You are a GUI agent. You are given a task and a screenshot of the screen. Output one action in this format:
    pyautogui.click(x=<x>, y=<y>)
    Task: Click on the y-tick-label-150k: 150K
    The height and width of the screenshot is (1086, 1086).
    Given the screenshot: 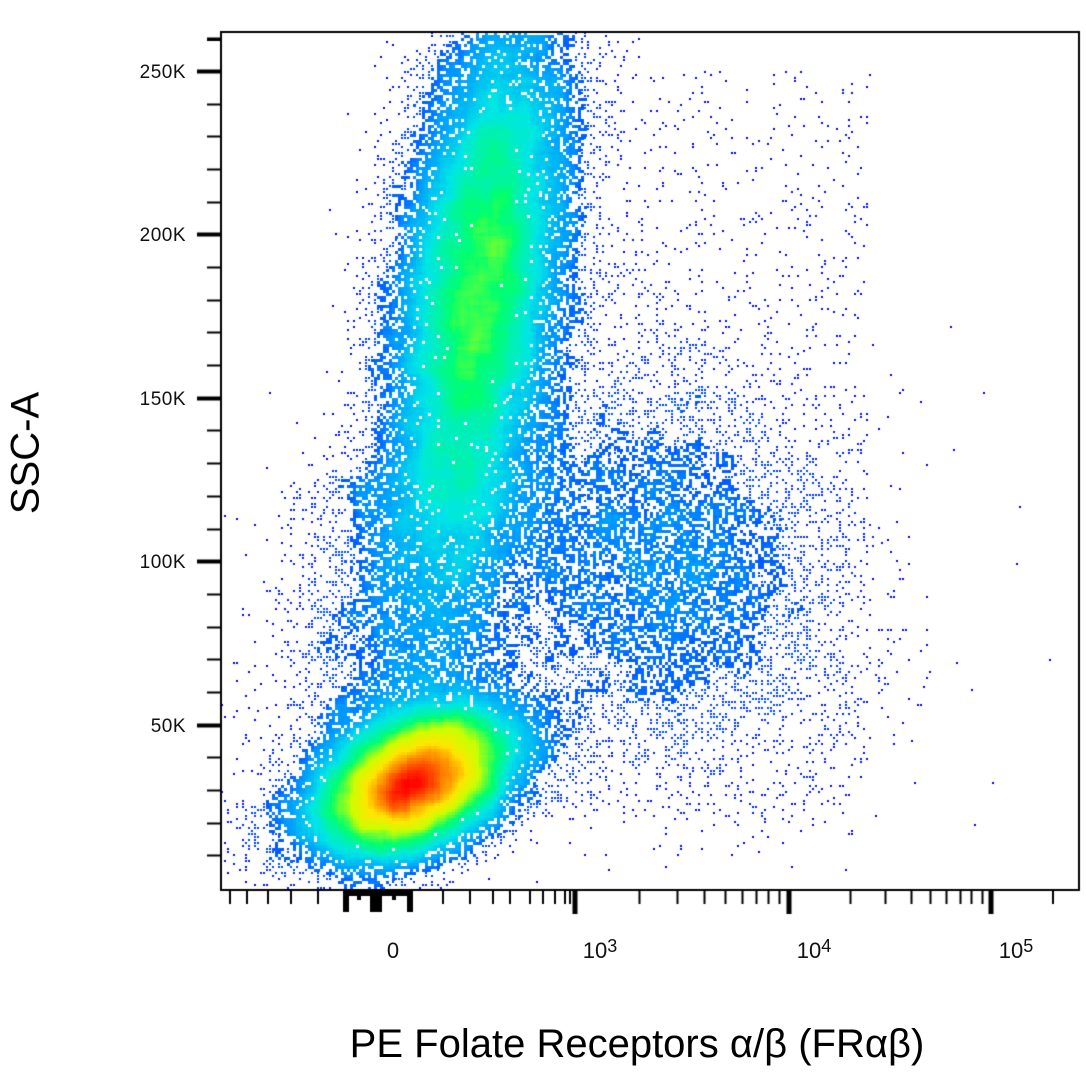 What is the action you would take?
    pyautogui.click(x=162, y=399)
    